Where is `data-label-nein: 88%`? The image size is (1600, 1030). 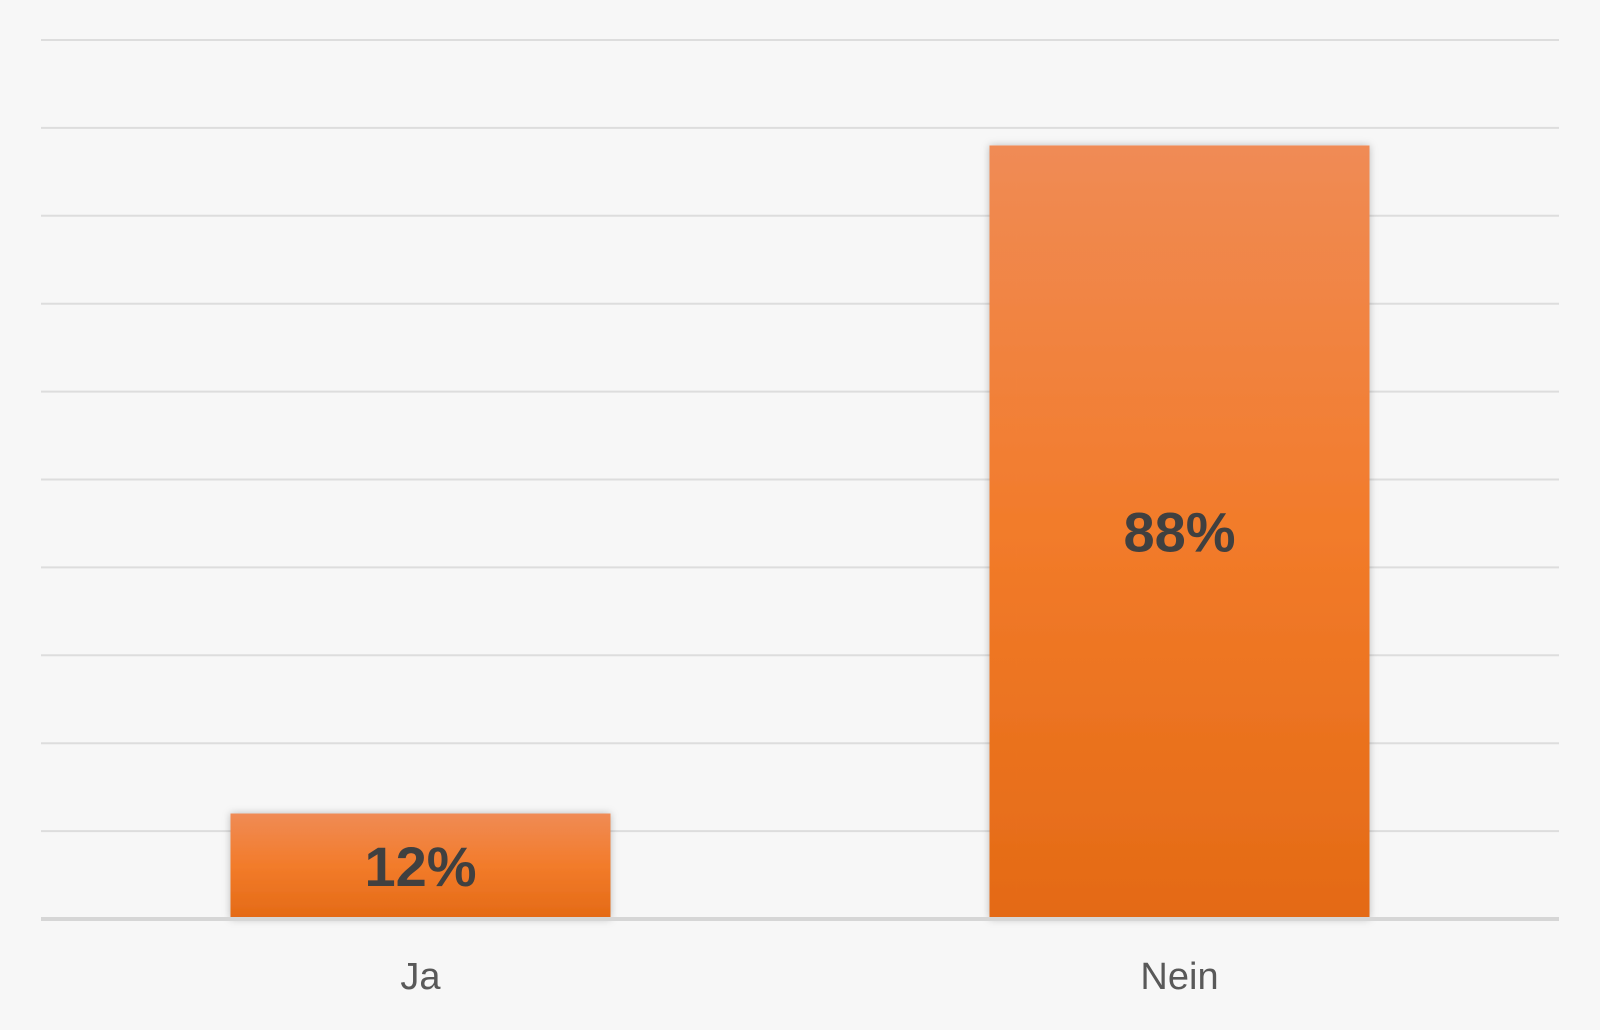
data-label-nein: 88% is located at coordinates (1179, 532).